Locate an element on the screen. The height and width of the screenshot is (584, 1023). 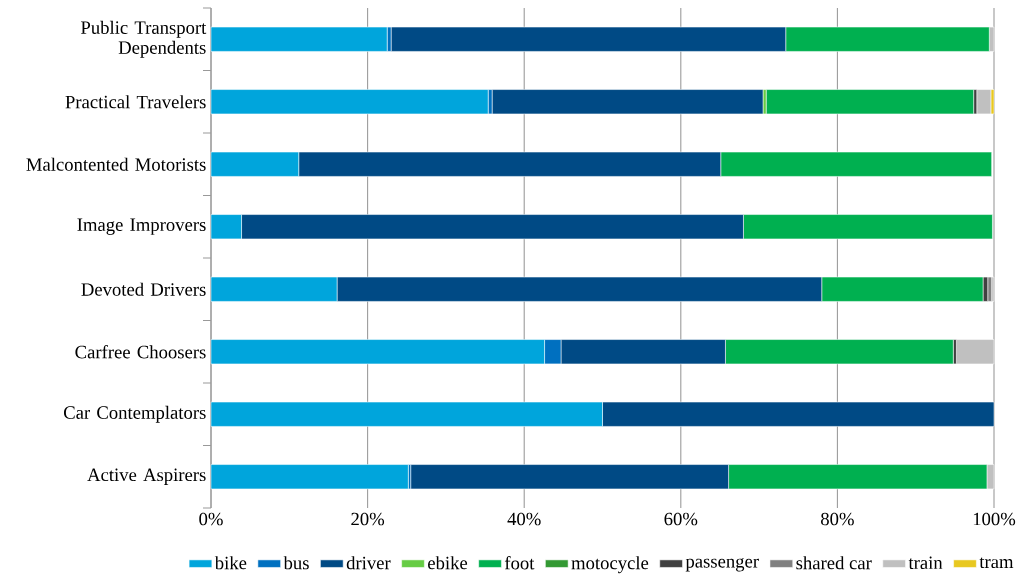
legend-label: passenger is located at coordinates (722, 564).